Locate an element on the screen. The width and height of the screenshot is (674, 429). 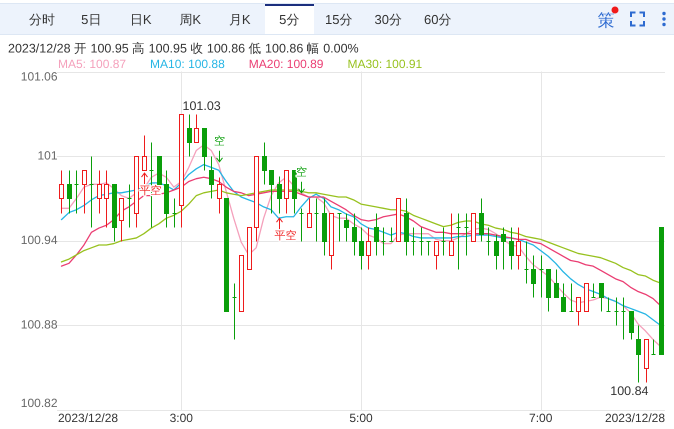
annotation: 空 is located at coordinates (219, 141).